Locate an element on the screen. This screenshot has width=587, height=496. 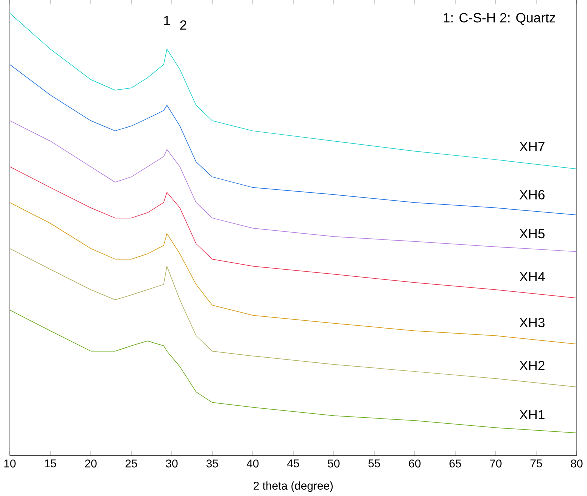
annotation: 1 is located at coordinates (167, 21).